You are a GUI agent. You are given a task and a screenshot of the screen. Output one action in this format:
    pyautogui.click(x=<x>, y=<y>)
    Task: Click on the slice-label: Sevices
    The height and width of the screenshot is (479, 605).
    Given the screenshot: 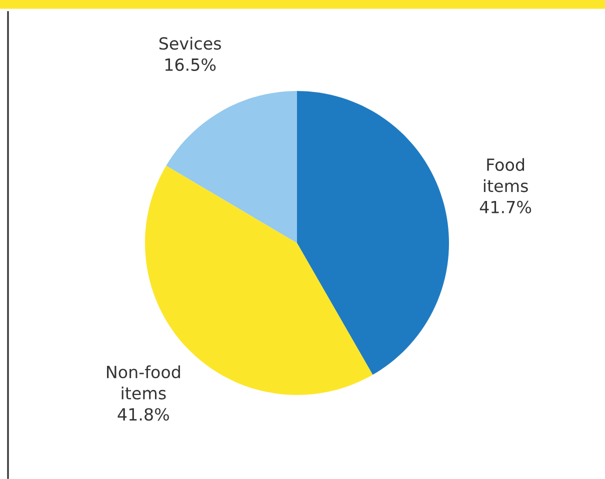 What is the action you would take?
    pyautogui.click(x=190, y=43)
    